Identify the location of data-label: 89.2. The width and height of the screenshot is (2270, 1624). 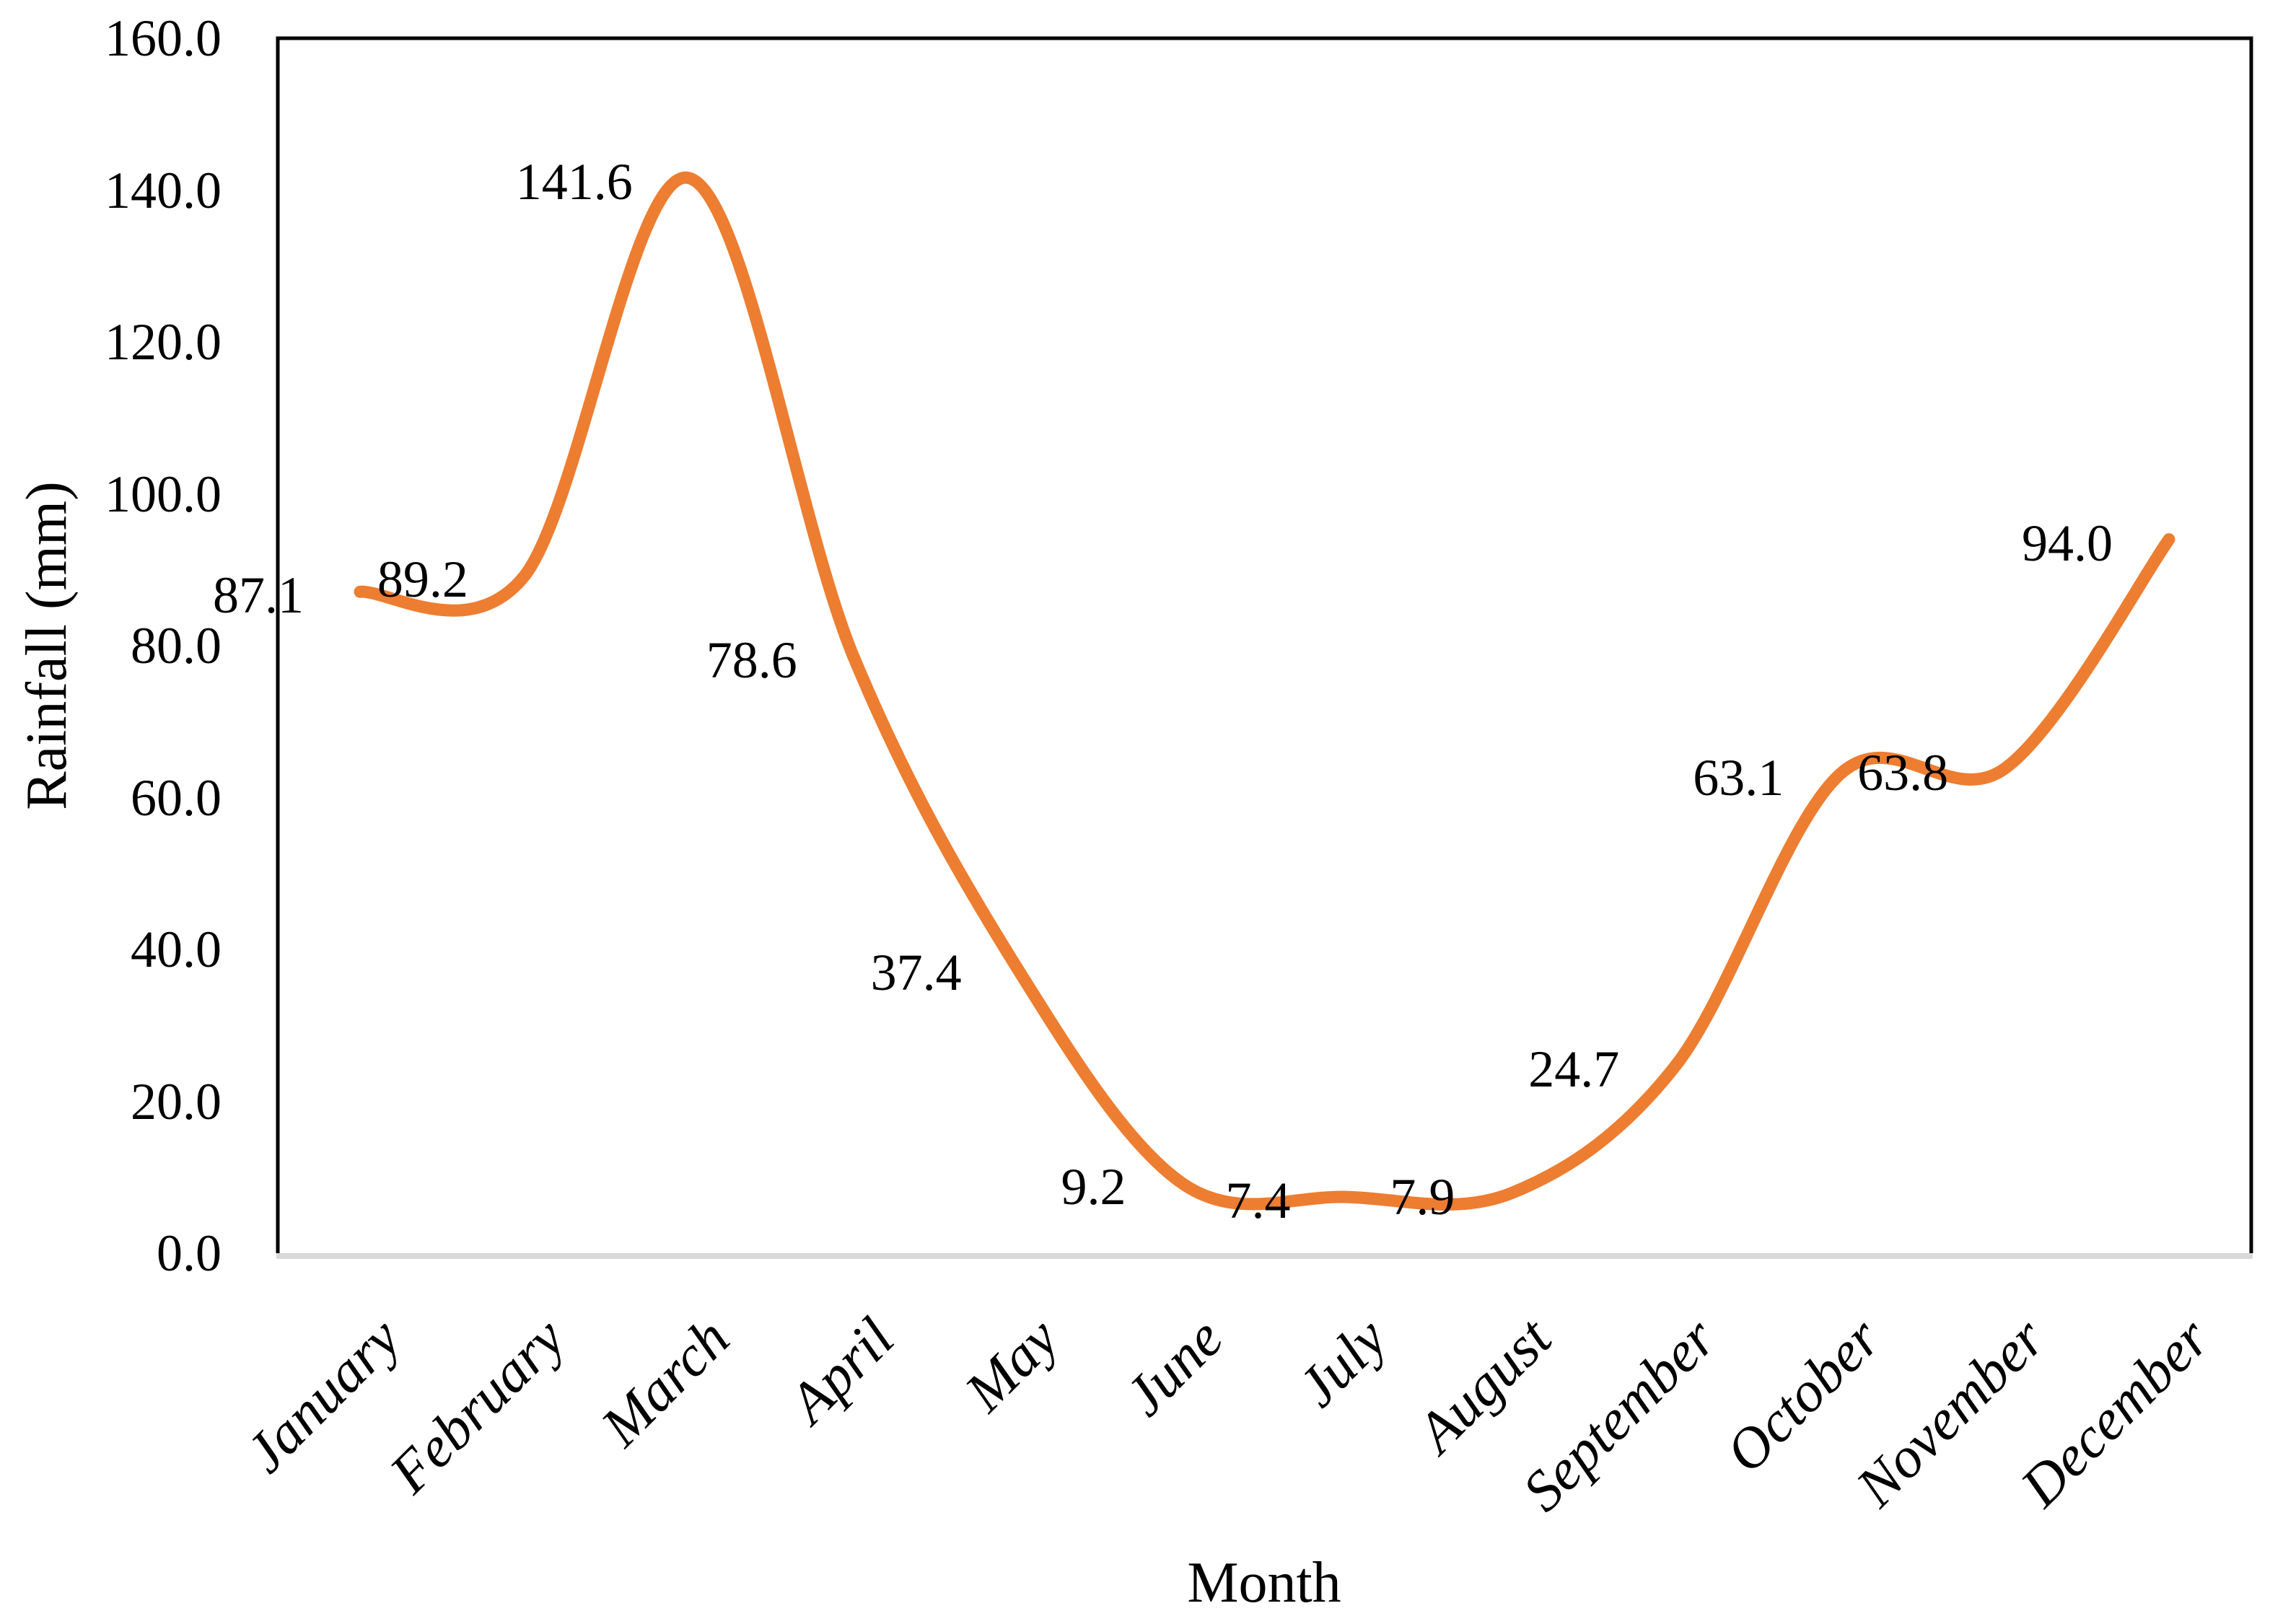
(423, 579).